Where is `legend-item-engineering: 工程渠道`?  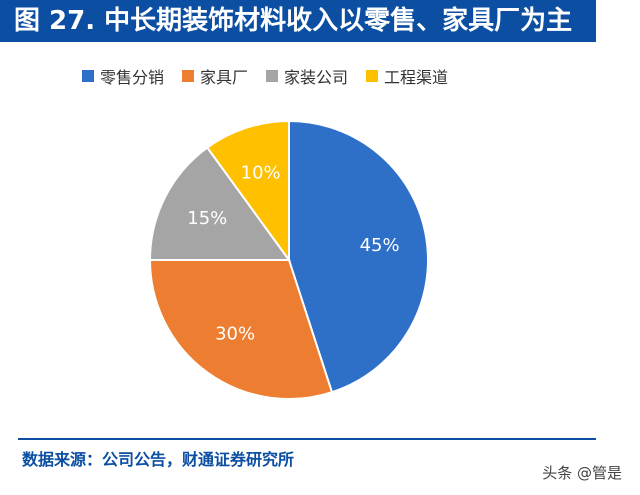
legend-item-engineering: 工程渠道 is located at coordinates (407, 76).